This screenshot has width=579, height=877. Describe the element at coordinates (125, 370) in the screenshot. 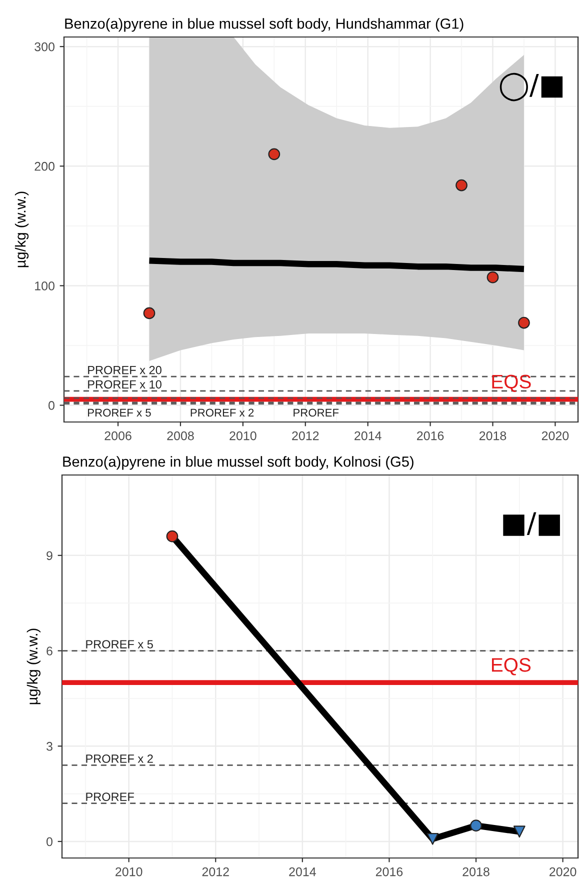

I see `ref-line-label: PROREF x 20` at that location.